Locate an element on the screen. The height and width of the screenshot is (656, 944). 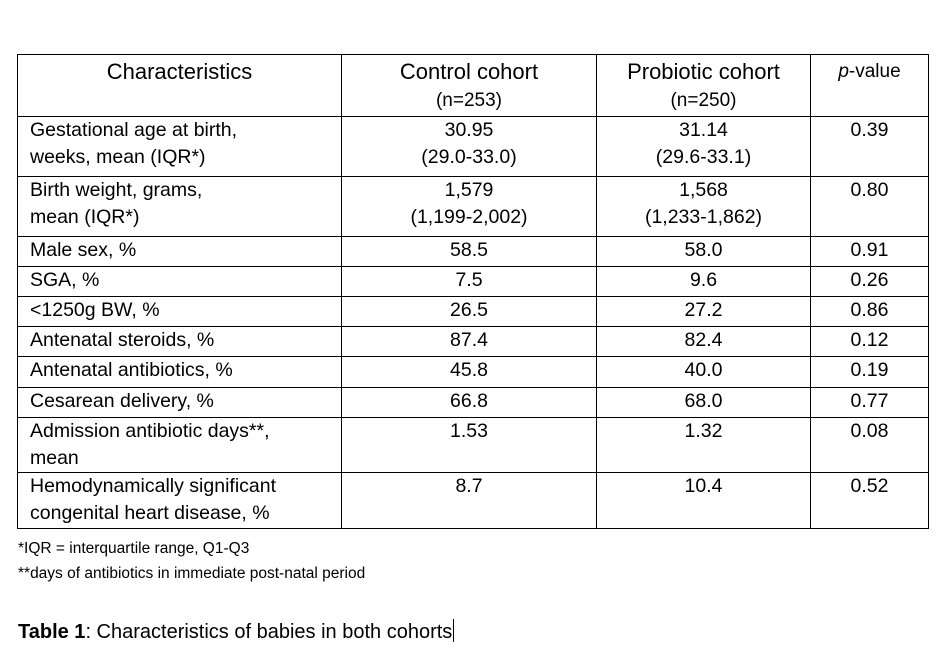
header-characteristics: Characteristics is located at coordinates (179, 85).